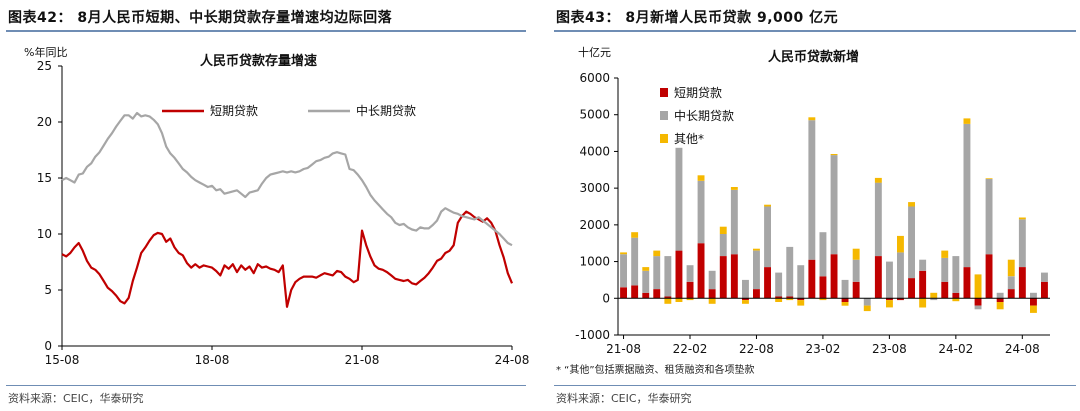 The width and height of the screenshot is (1080, 411). What do you see at coordinates (44, 178) in the screenshot?
I see `left-y-tick-label: 15` at bounding box center [44, 178].